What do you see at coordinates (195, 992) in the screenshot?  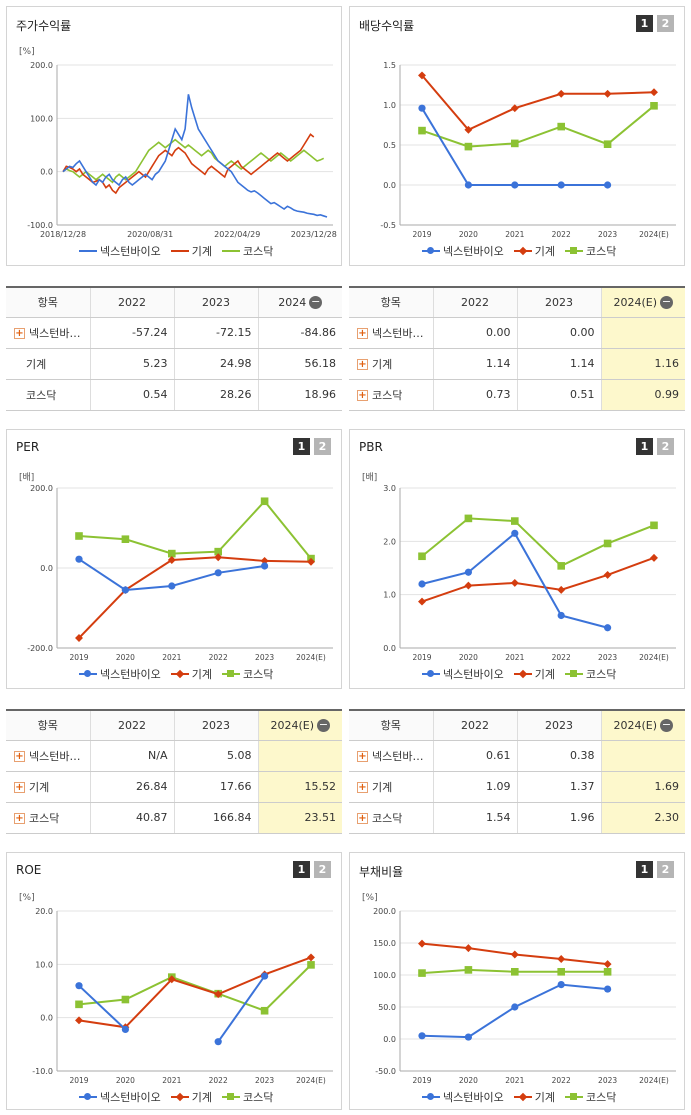 I see `series-line-gige` at bounding box center [195, 992].